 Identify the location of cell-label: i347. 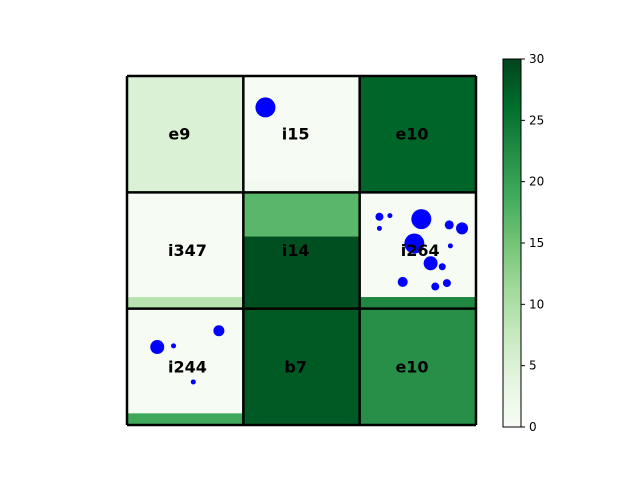
(187, 250).